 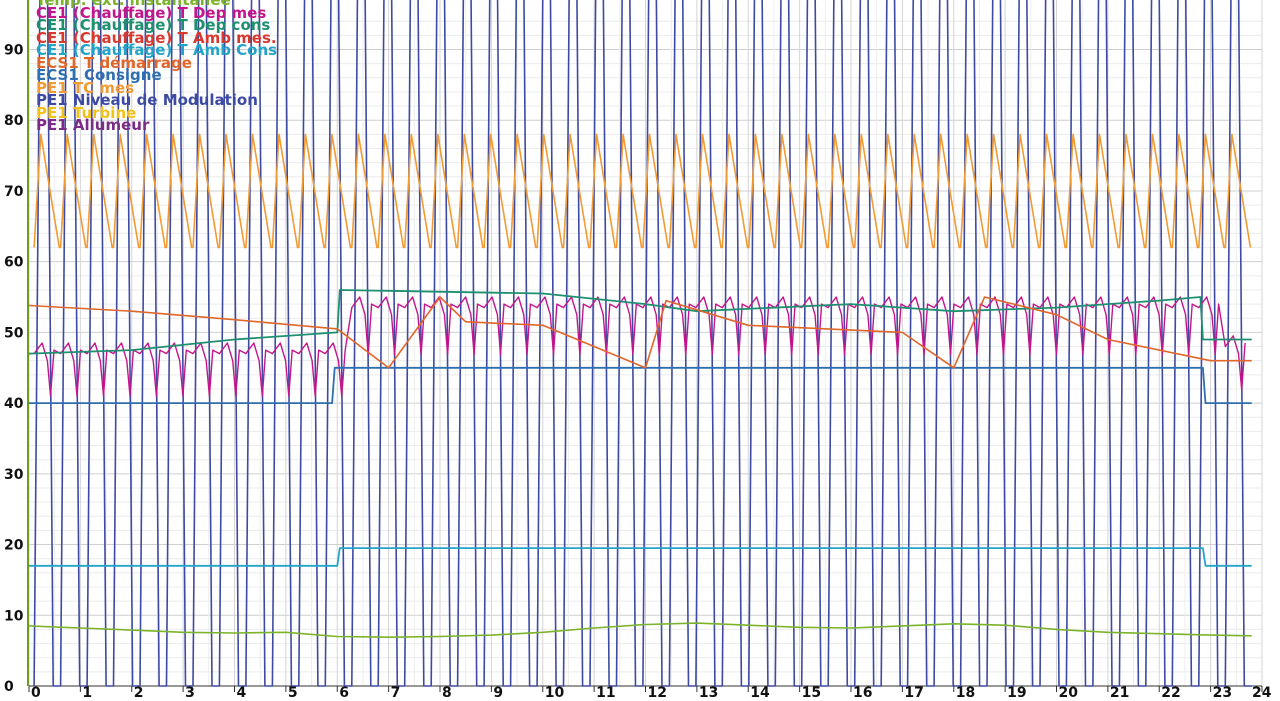 I want to click on legend-entry: PE1 Niveau de Modulation, so click(x=147, y=100).